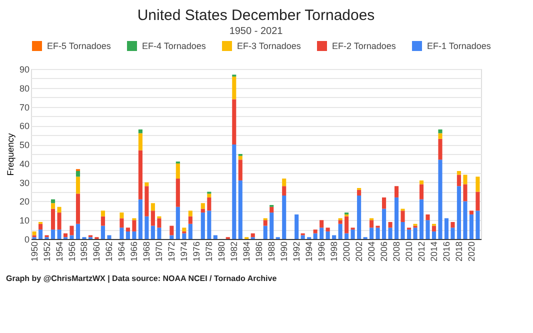 This screenshot has height=333, width=533. Describe the element at coordinates (321, 252) in the screenshot. I see `x-tick-label: 1996` at that location.